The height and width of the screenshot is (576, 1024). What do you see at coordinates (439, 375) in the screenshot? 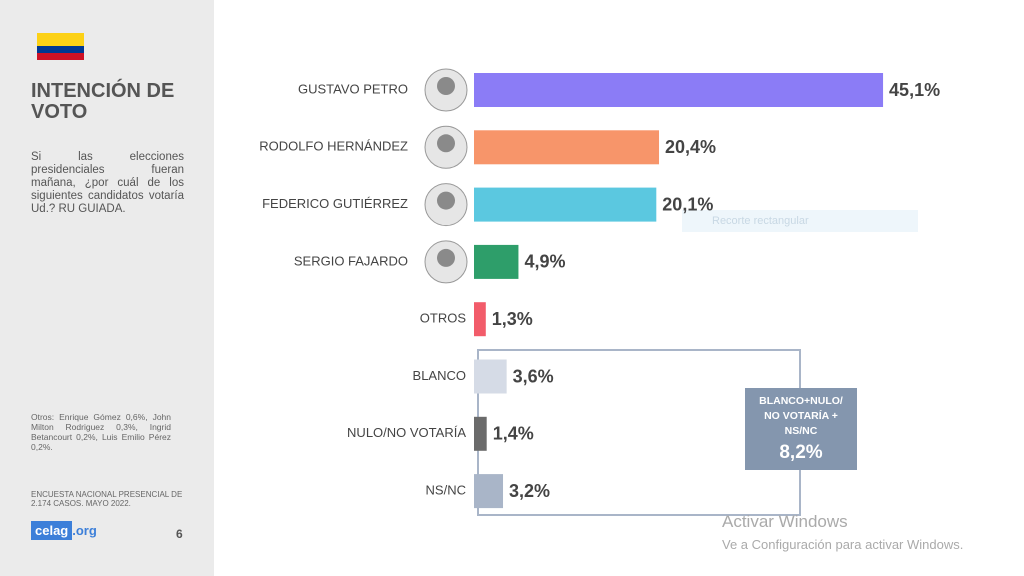
I see `category-label: BLANCO` at bounding box center [439, 375].